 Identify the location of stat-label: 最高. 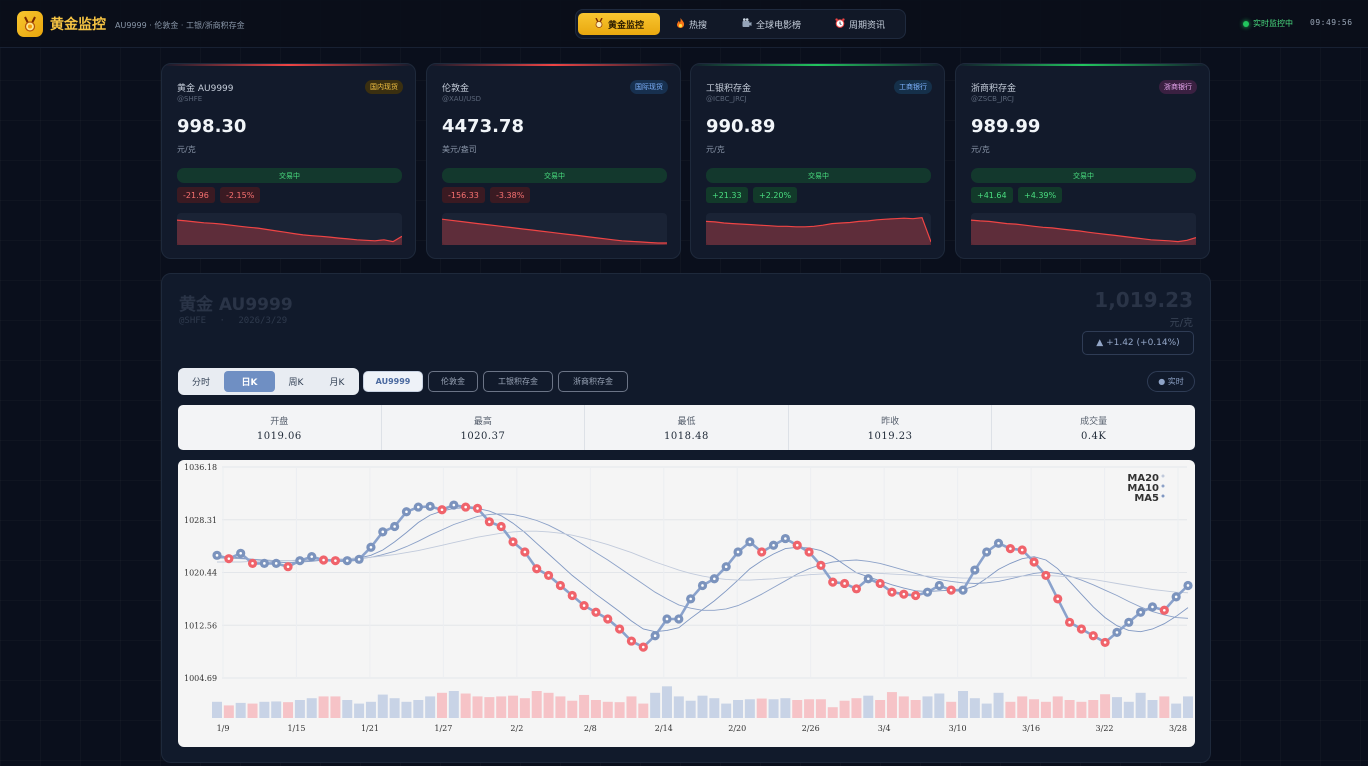
(482, 421).